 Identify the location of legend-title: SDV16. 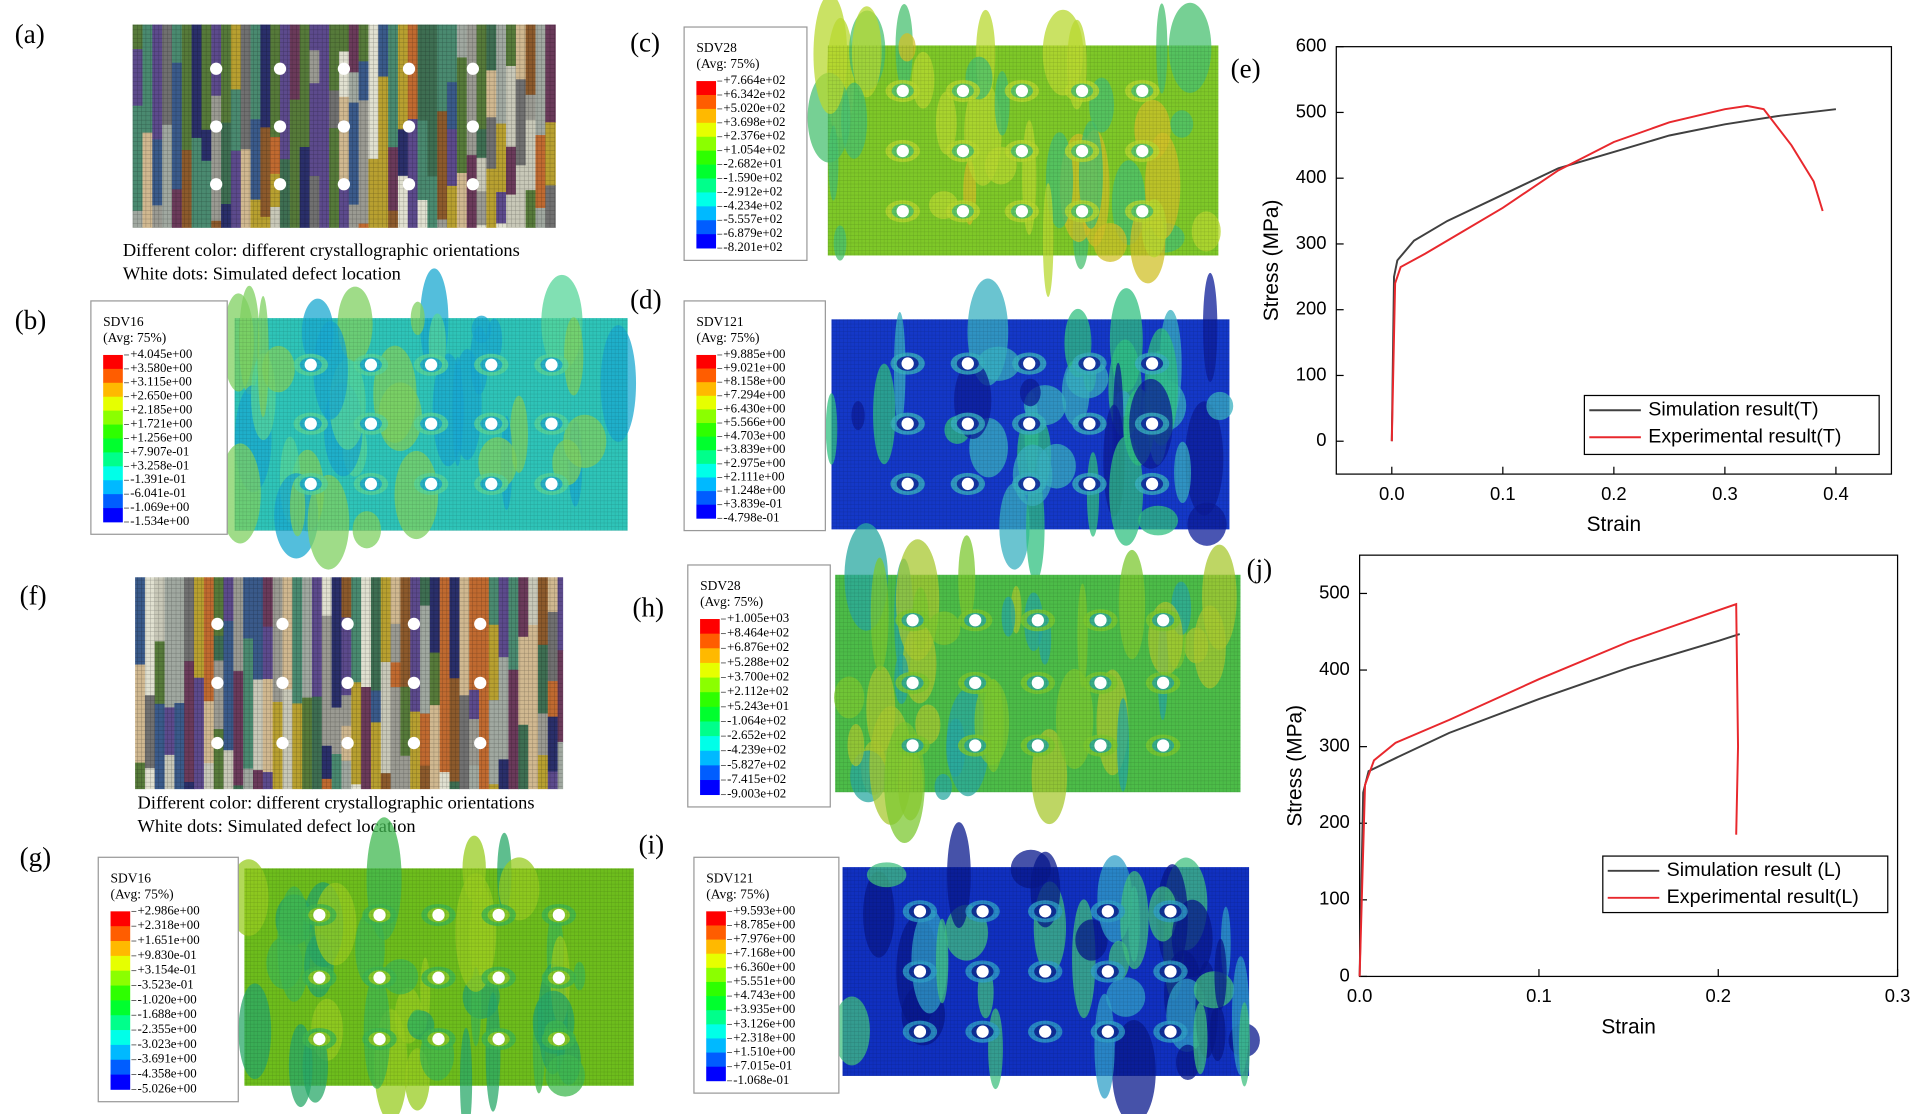
(131, 877).